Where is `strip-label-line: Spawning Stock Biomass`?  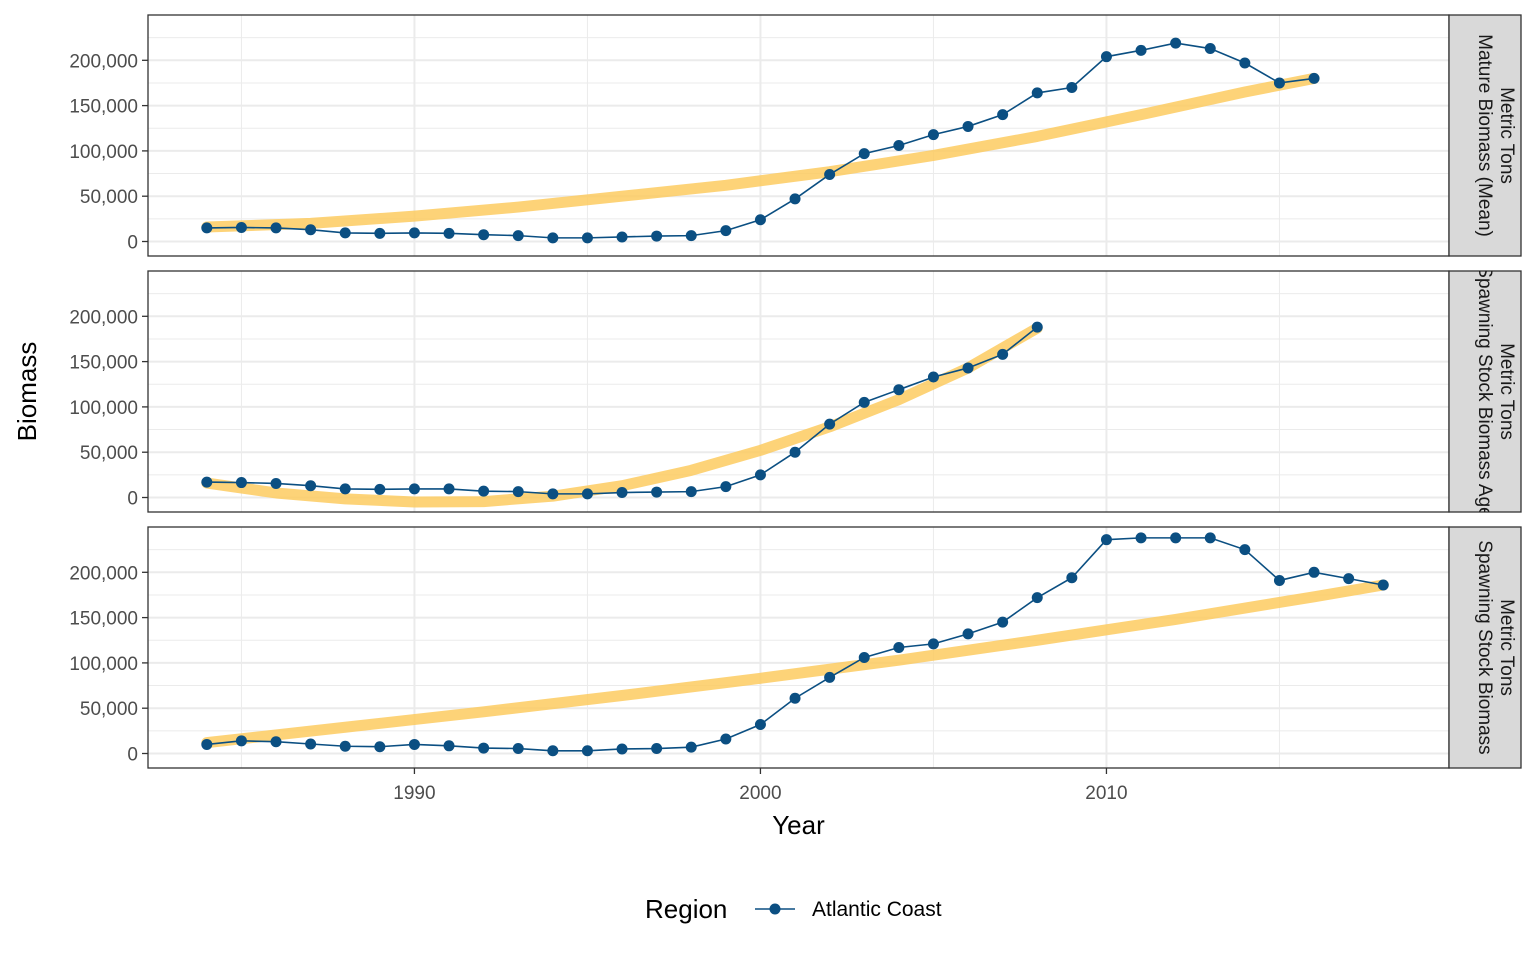 strip-label-line: Spawning Stock Biomass is located at coordinates (1484, 647).